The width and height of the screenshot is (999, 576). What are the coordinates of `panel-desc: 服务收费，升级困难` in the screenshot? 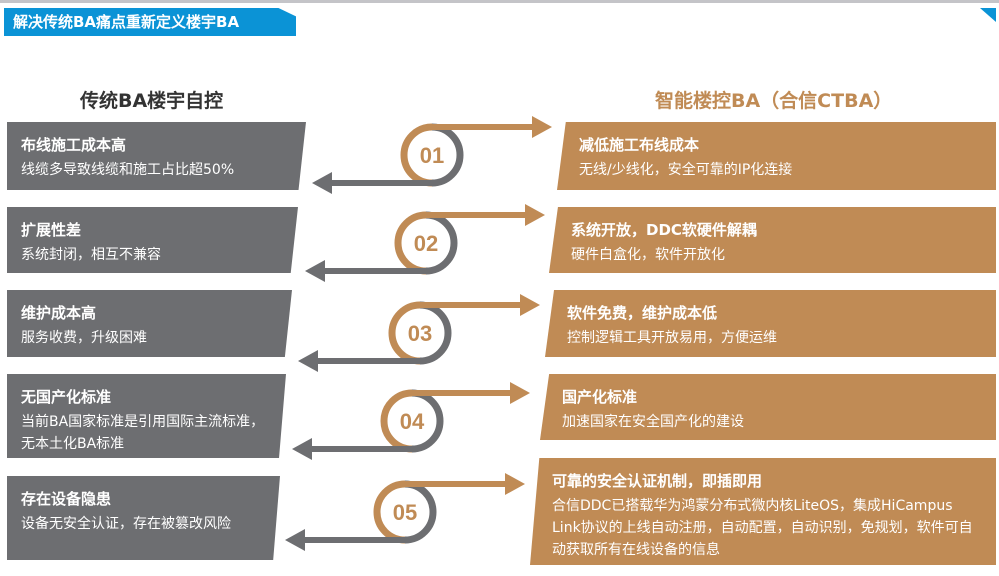 It's located at (84, 338).